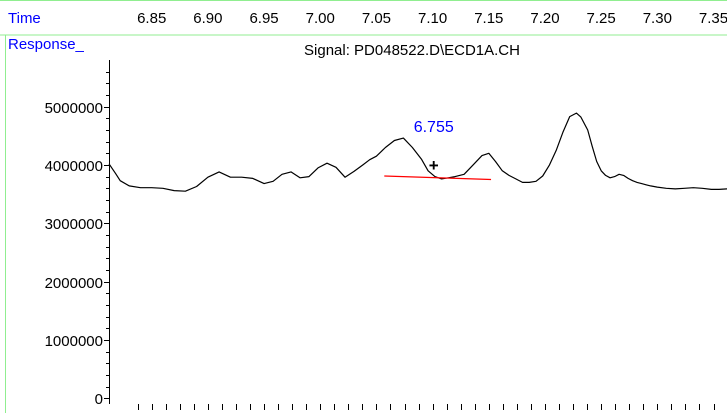 Image resolution: width=727 pixels, height=413 pixels. Describe the element at coordinates (434, 127) in the screenshot. I see `peak-label: 6.755` at that location.